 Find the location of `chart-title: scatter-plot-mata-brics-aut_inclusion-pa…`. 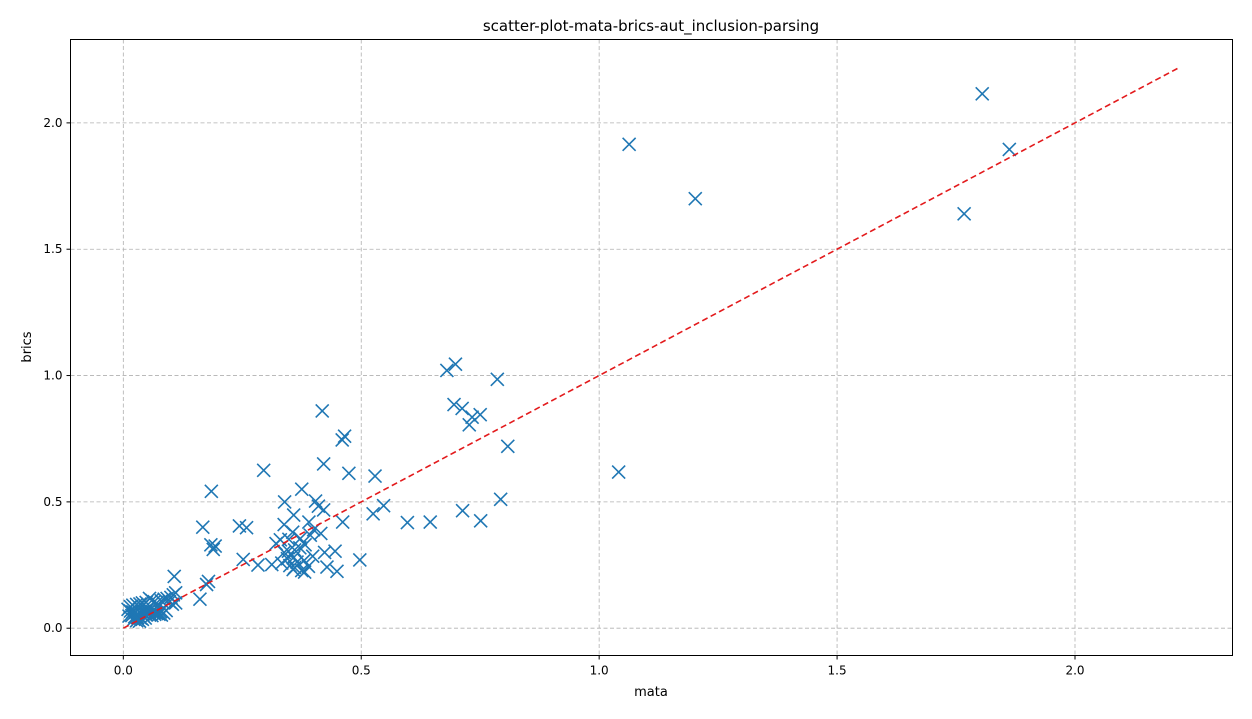

chart-title: scatter-plot-mata-brics-aut_inclusion-pa… is located at coordinates (651, 26).